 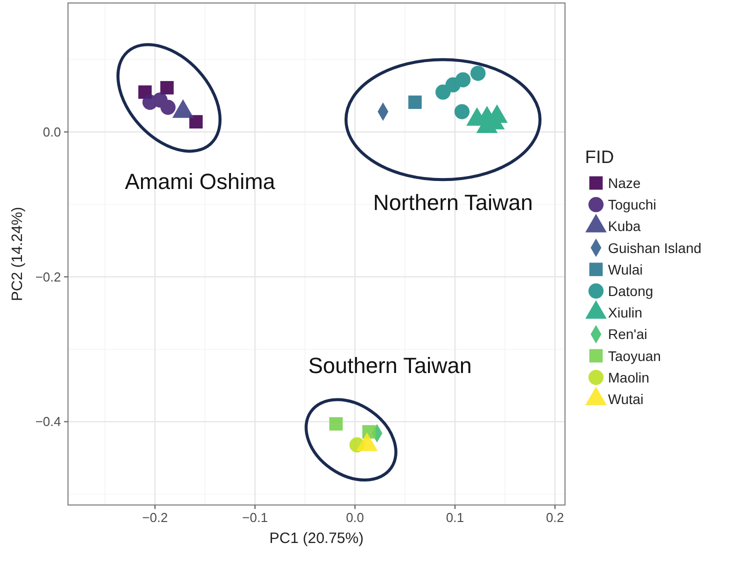 What do you see at coordinates (634, 356) in the screenshot?
I see `legend-label: Taoyuan` at bounding box center [634, 356].